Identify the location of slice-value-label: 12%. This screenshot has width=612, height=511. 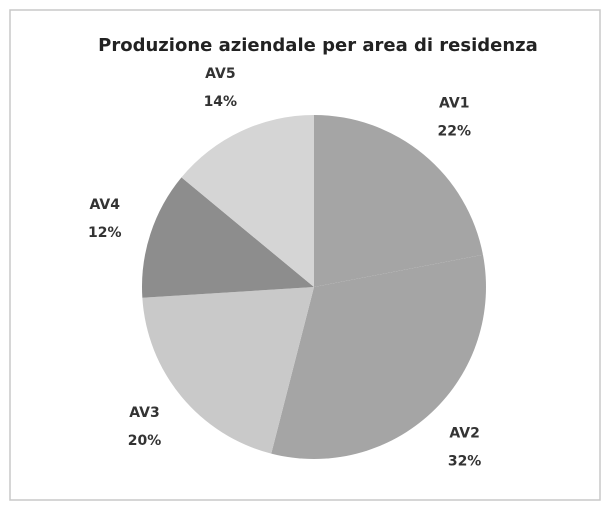
(105, 233).